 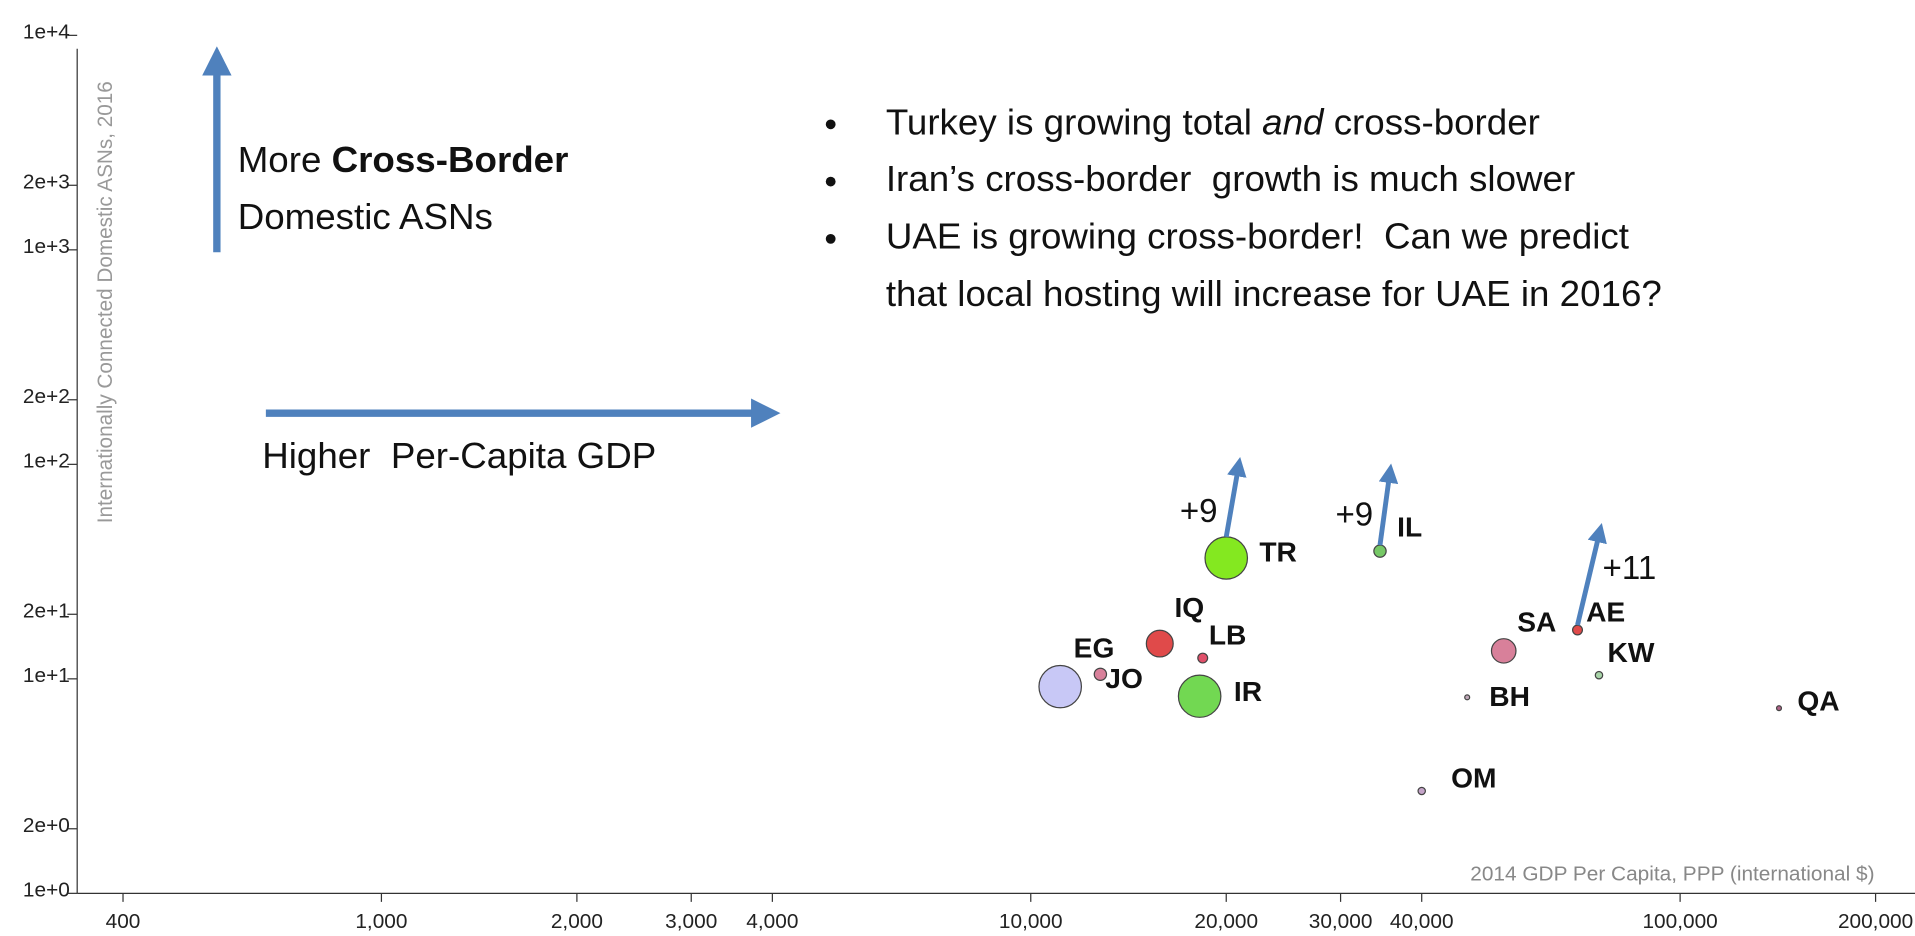 I want to click on y-tick-label: 2e+1, so click(x=46, y=610).